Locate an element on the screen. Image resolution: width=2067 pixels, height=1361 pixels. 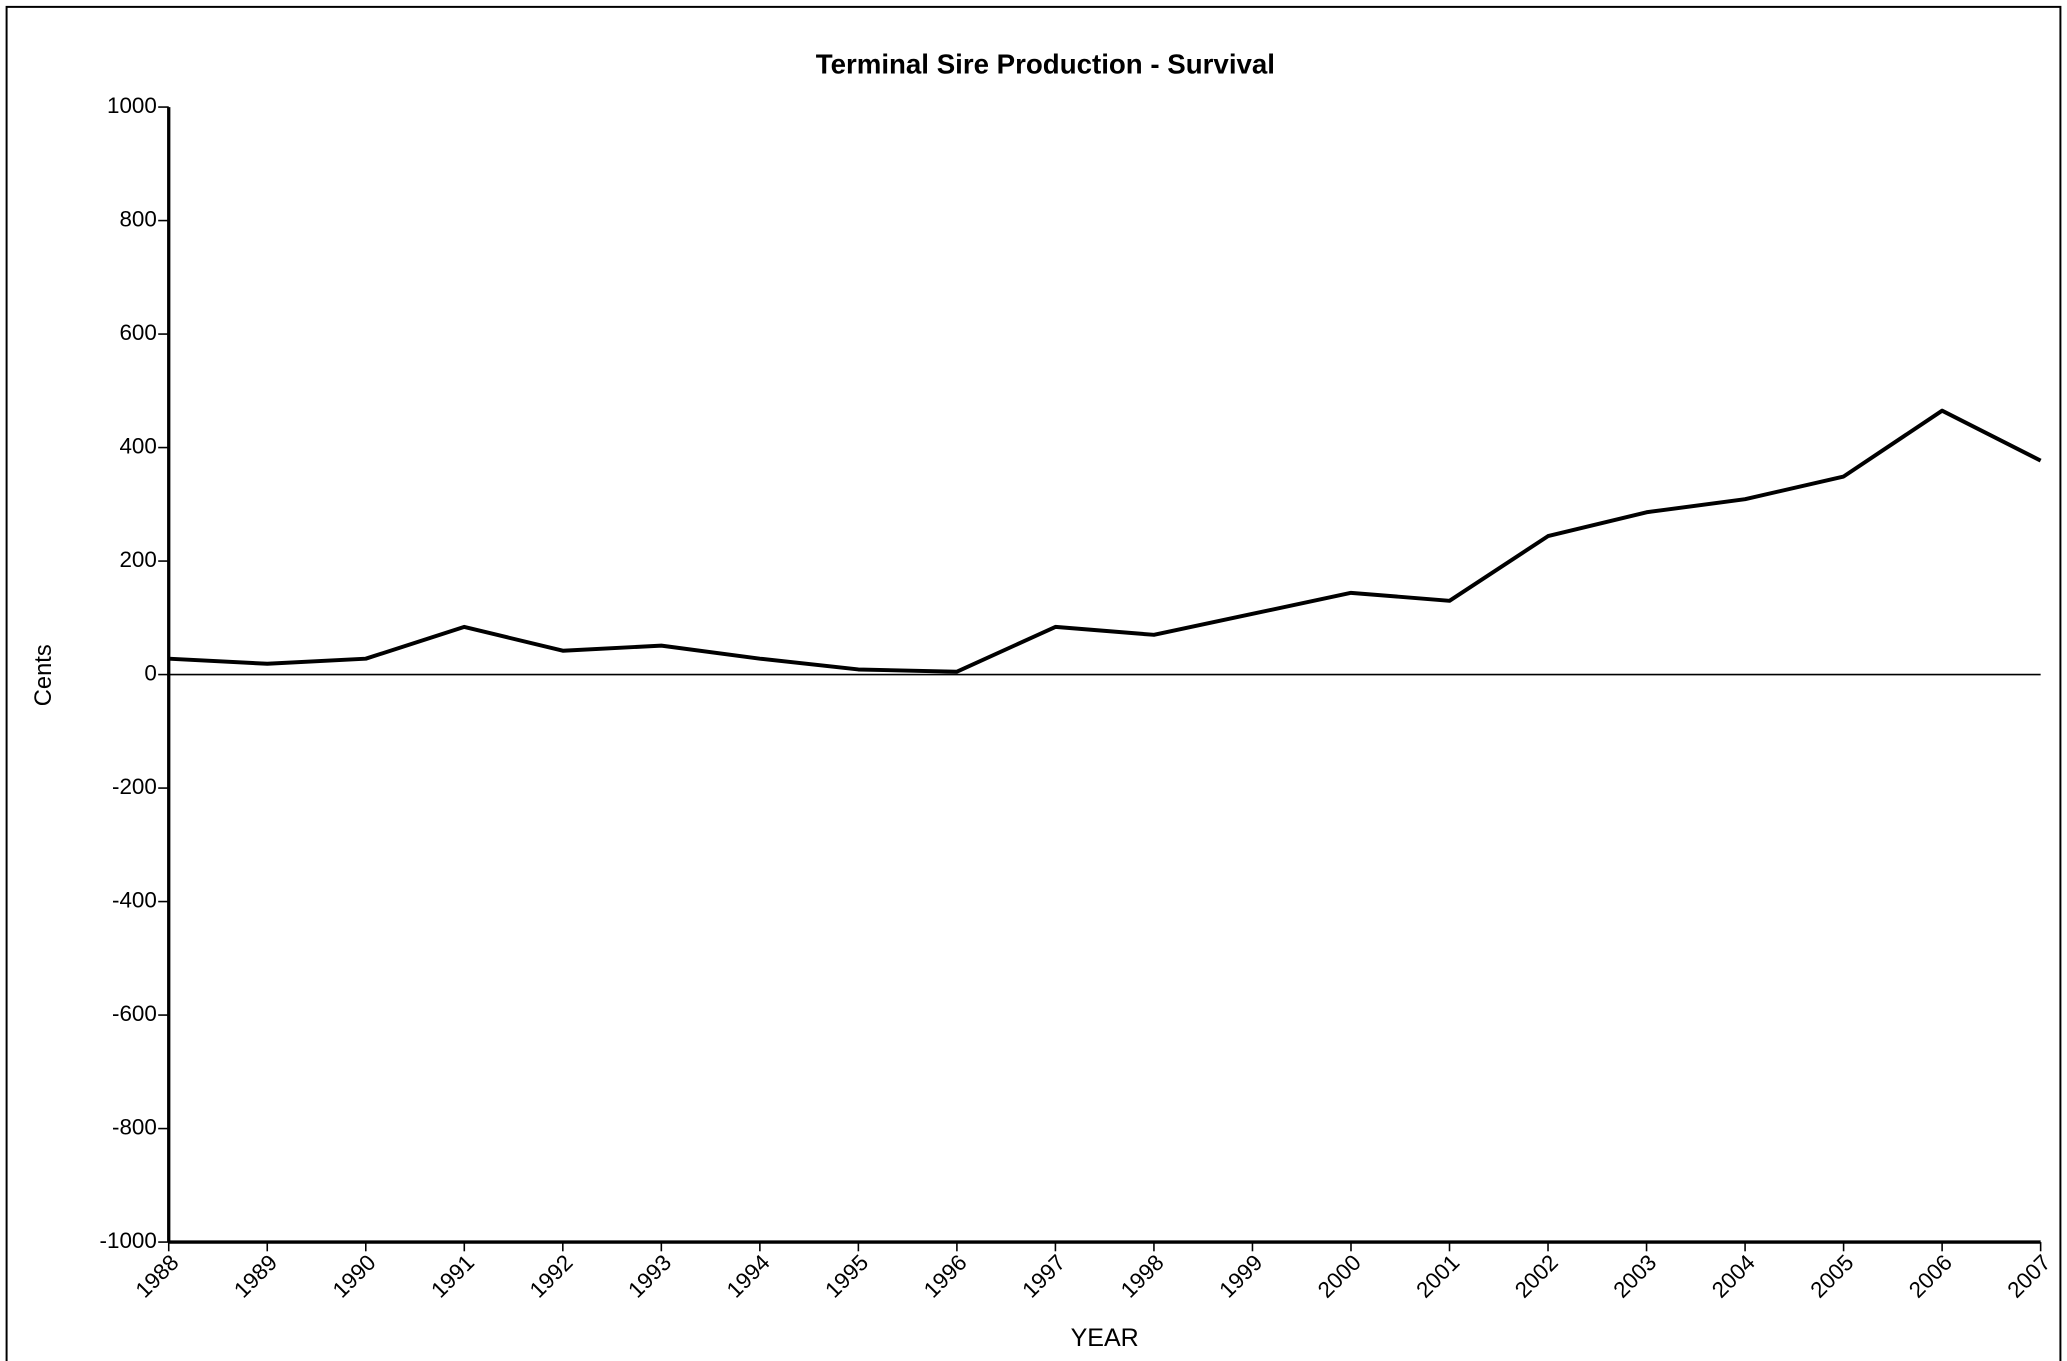
x-tick-label: 1994 is located at coordinates (748, 1276).